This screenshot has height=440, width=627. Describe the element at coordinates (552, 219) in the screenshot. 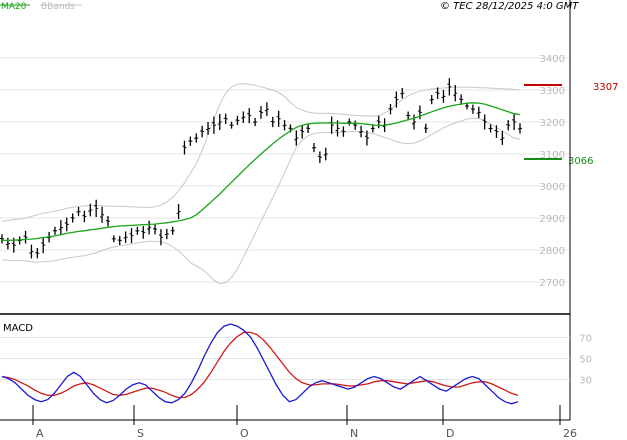

I see `price-y-tick: 2900` at that location.